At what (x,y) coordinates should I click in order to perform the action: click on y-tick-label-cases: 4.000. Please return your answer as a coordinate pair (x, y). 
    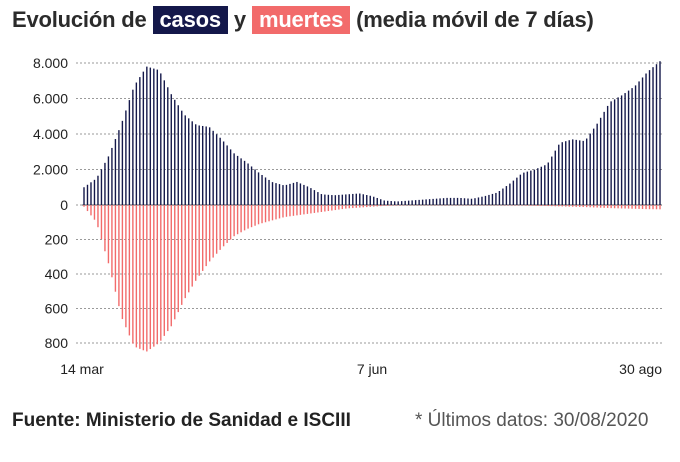
    Looking at the image, I should click on (50, 134).